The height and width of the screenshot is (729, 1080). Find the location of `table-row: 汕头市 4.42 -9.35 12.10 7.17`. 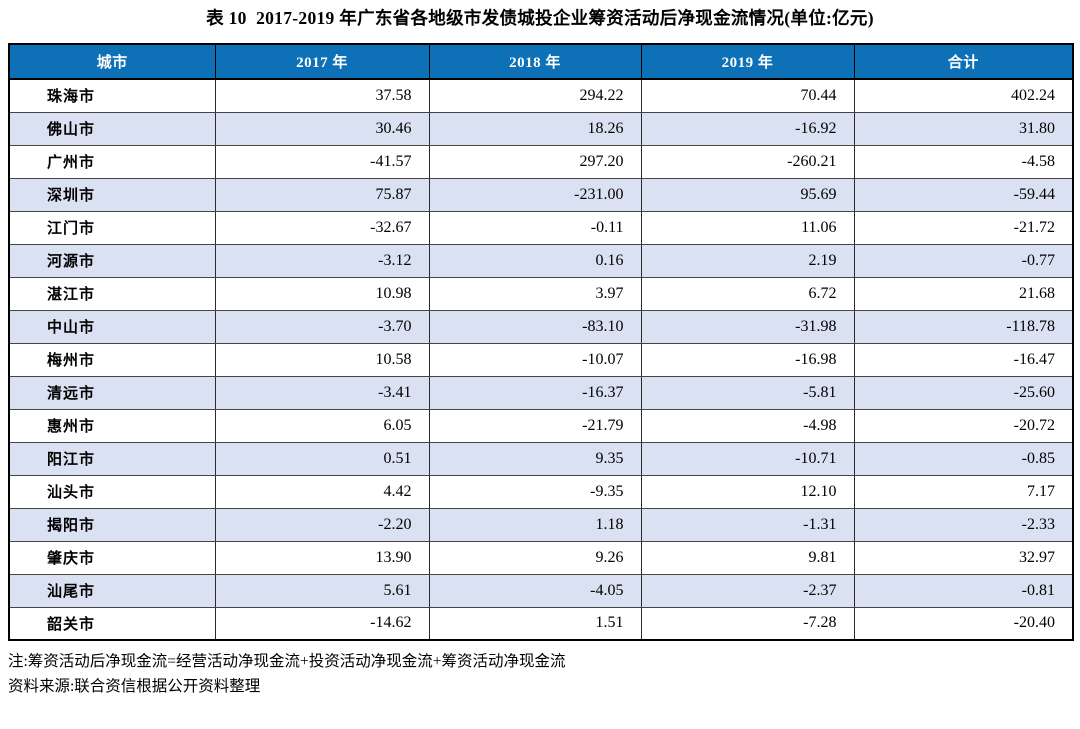

table-row: 汕头市 4.42 -9.35 12.10 7.17 is located at coordinates (541, 491).